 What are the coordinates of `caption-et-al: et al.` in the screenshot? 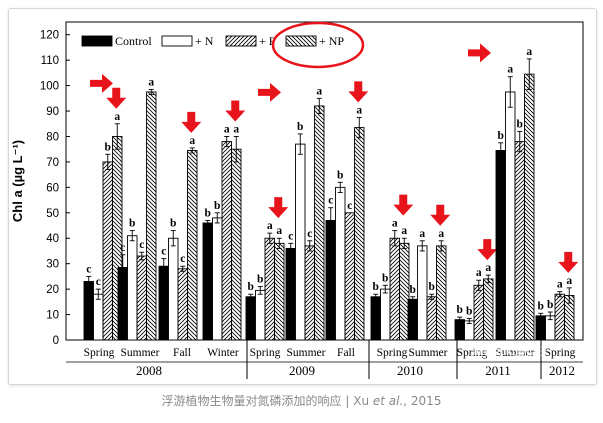 It's located at (388, 401).